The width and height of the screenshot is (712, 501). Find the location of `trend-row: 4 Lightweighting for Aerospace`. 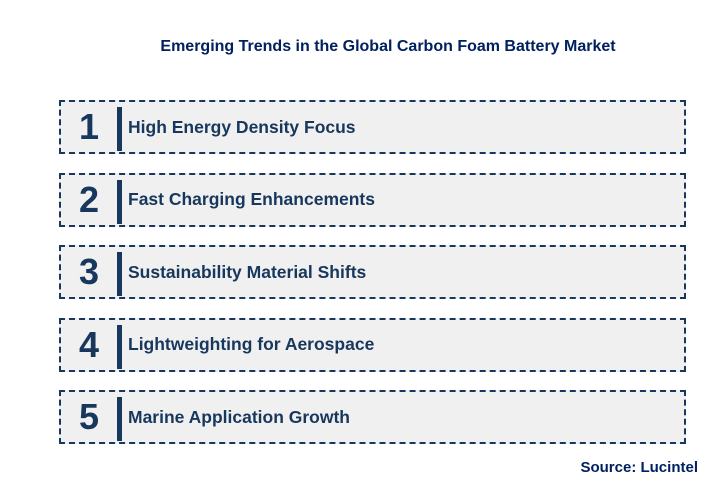

trend-row: 4 Lightweighting for Aerospace is located at coordinates (372, 344).